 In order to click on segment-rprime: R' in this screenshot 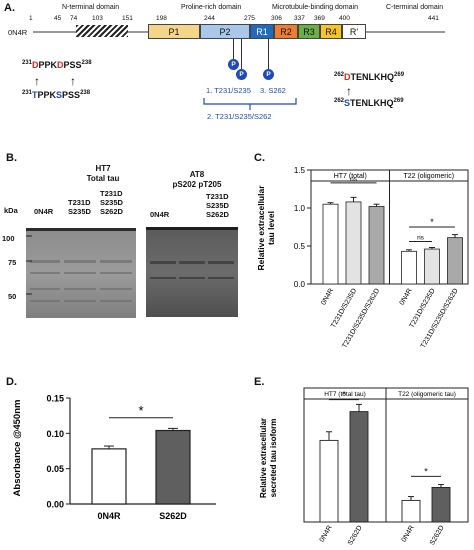, I will do `click(354, 31)`.